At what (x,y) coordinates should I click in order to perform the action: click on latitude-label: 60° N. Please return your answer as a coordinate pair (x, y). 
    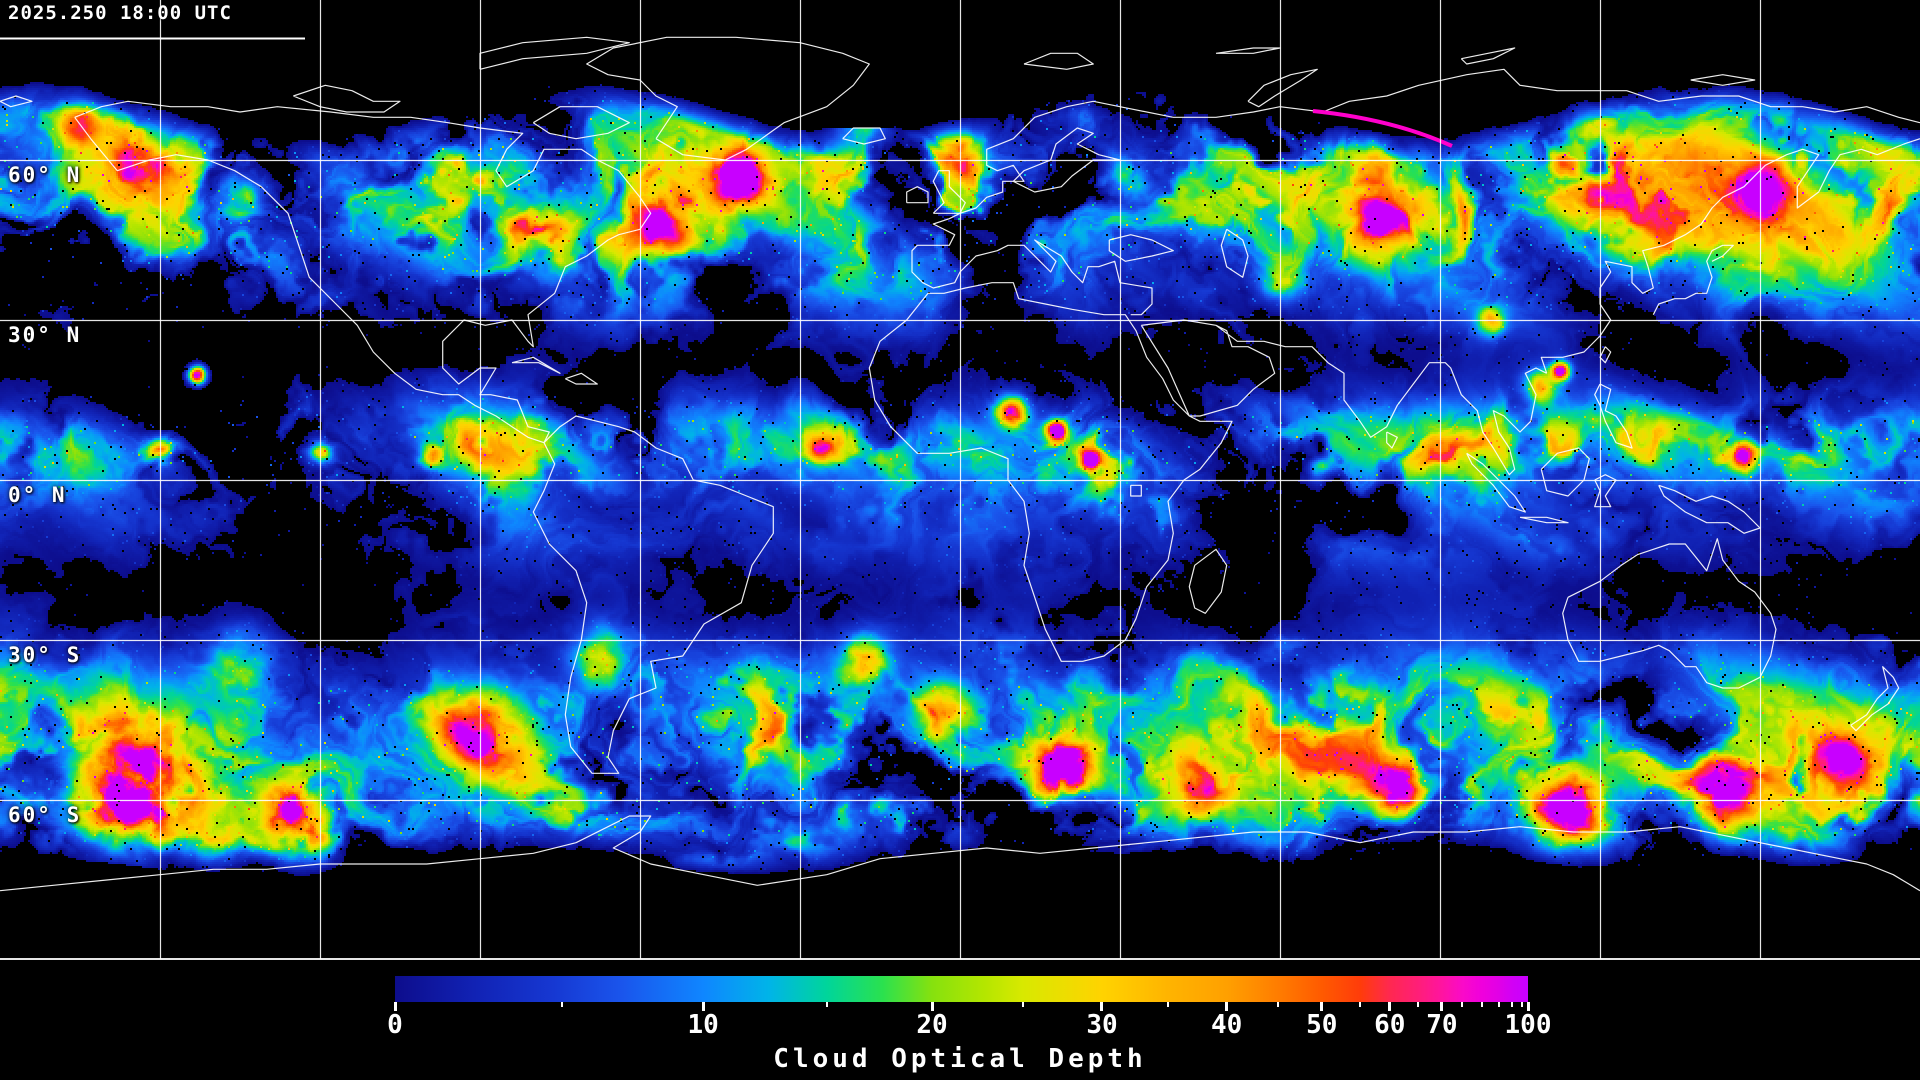
    Looking at the image, I should click on (45, 175).